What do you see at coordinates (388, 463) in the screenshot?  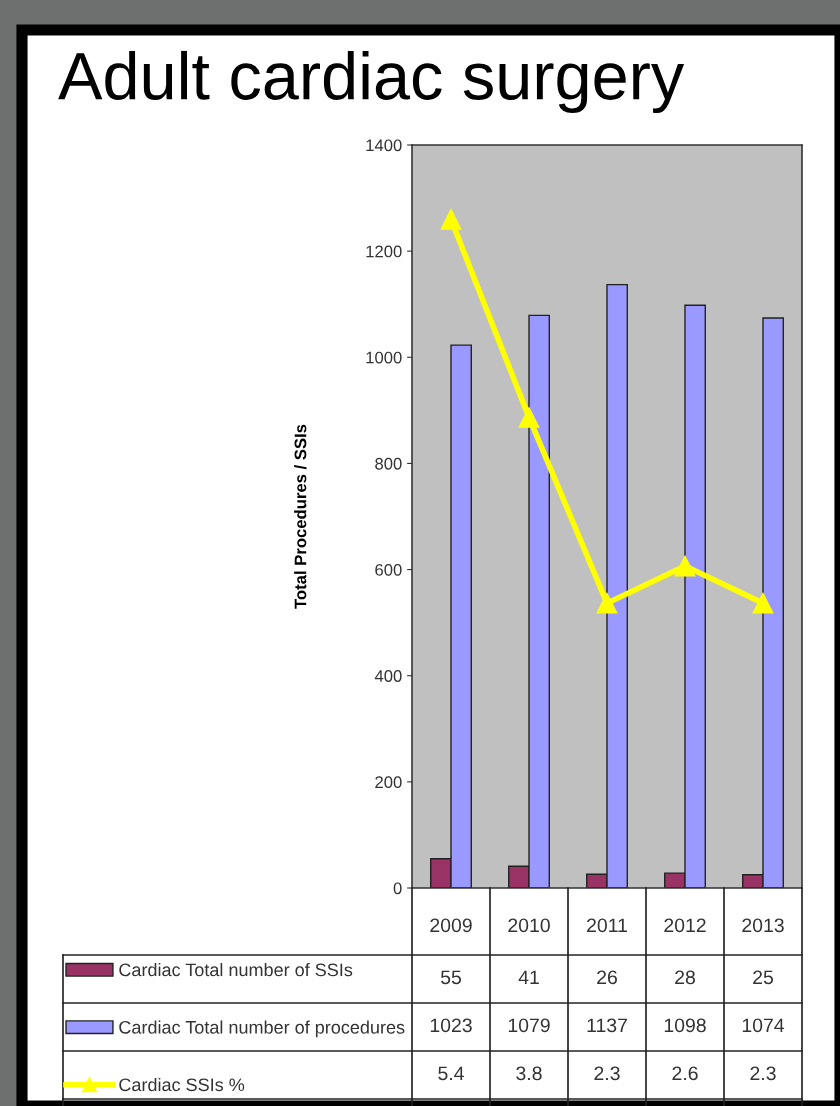 I see `y-tick-label: 800` at bounding box center [388, 463].